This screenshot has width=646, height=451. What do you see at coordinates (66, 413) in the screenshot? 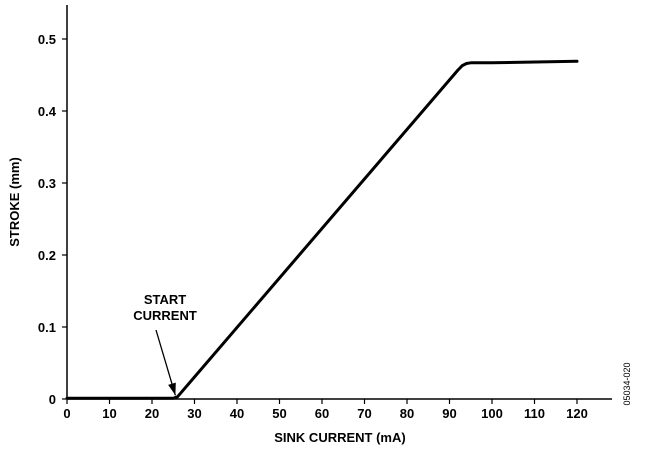
I see `x-tick-label-0: 0` at bounding box center [66, 413].